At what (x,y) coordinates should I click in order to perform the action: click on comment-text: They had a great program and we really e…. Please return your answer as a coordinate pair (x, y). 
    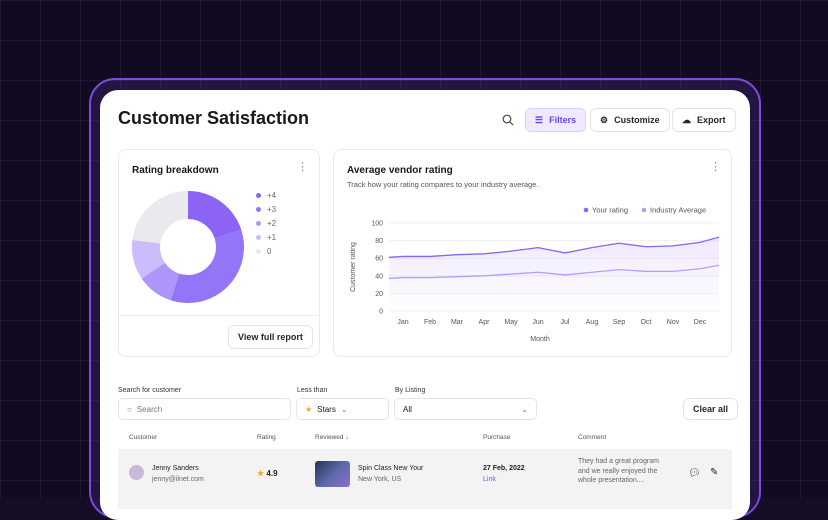
    Looking at the image, I should click on (622, 471).